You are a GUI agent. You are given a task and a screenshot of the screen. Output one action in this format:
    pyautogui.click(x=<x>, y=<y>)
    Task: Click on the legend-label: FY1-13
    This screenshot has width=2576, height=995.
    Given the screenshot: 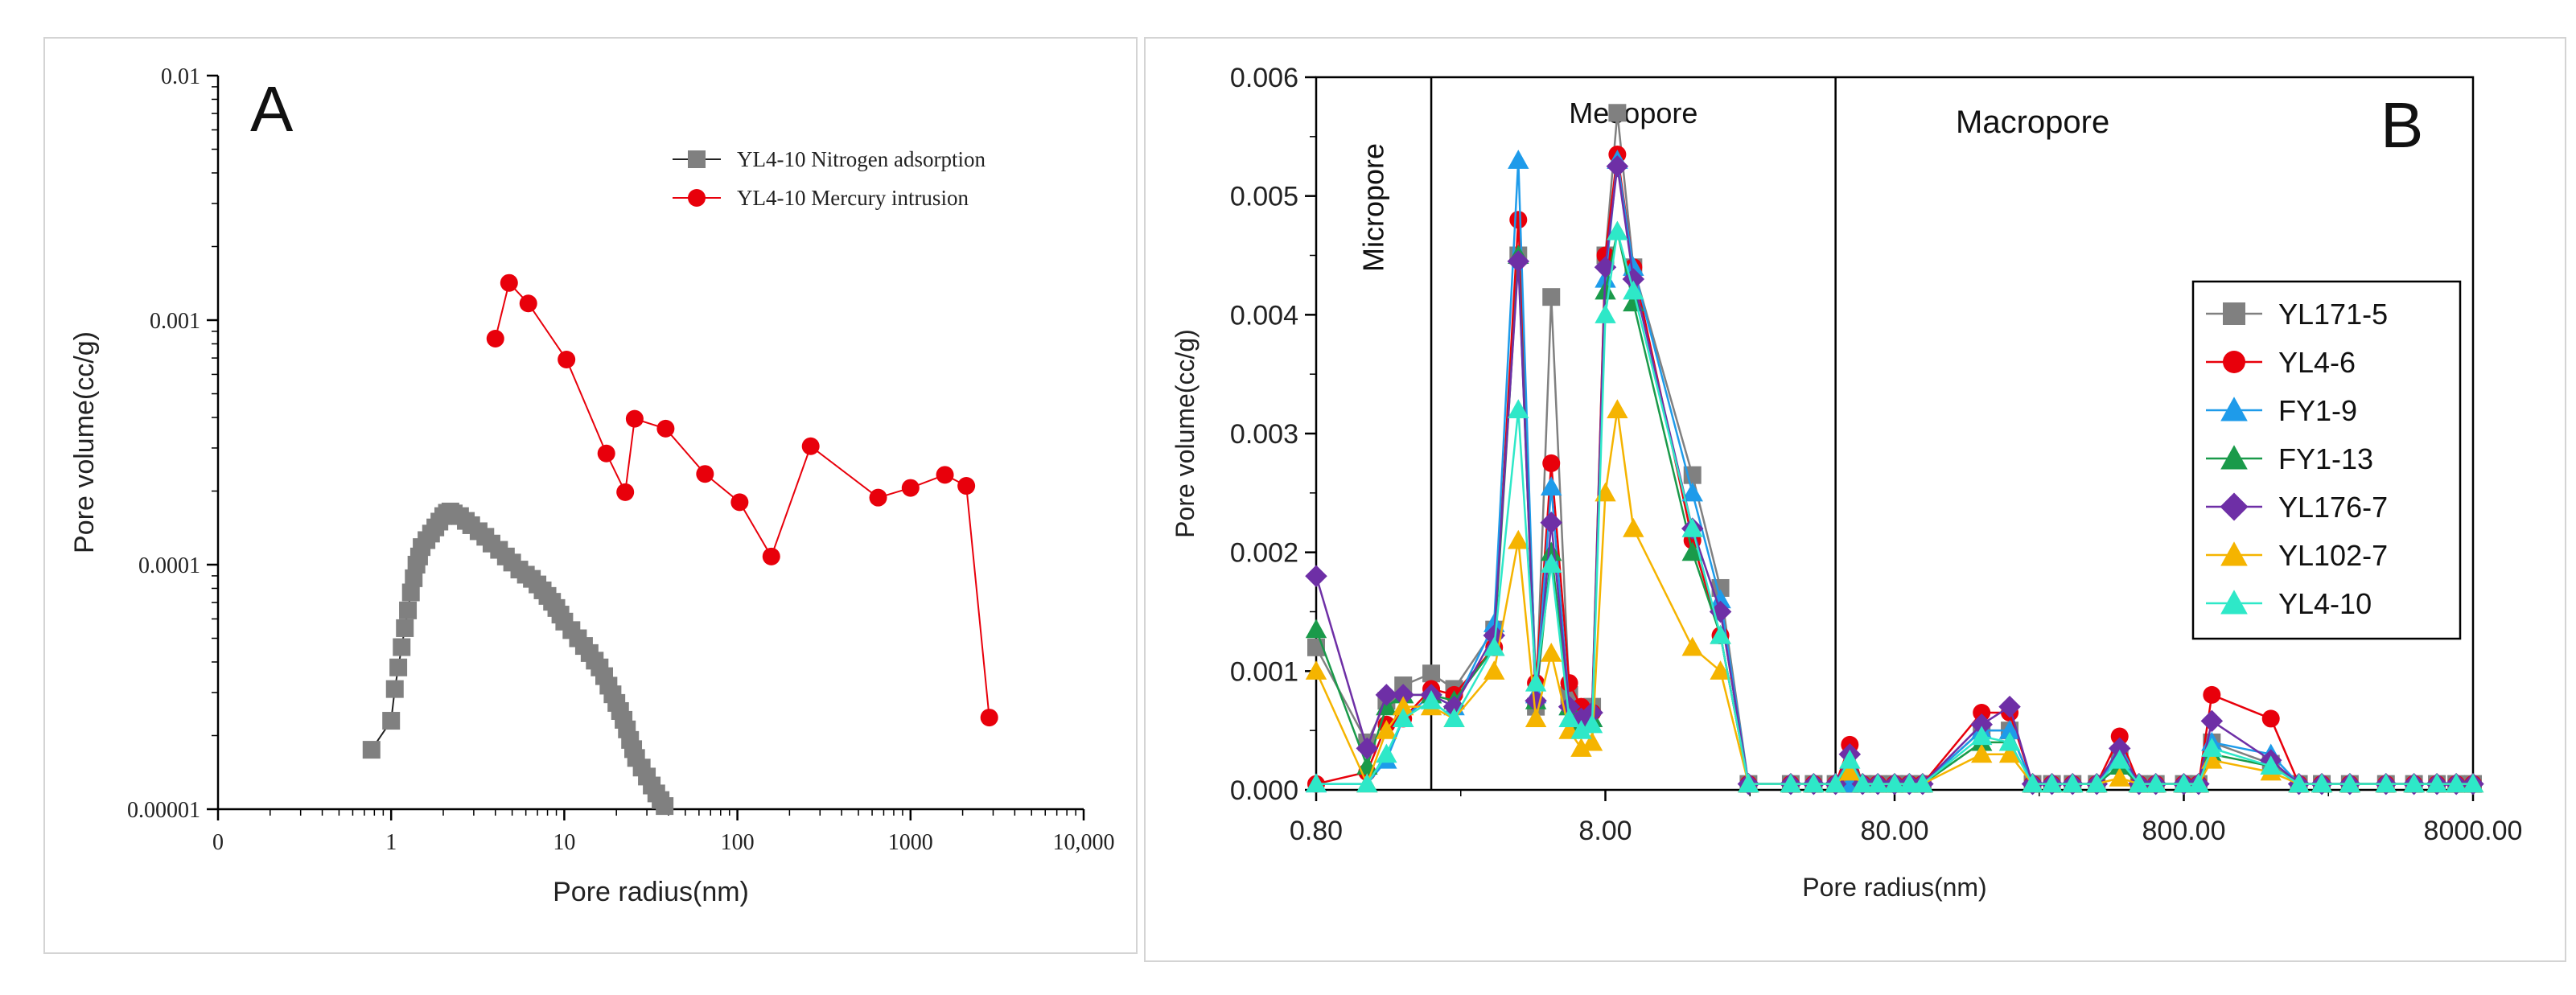 What is the action you would take?
    pyautogui.click(x=2325, y=458)
    